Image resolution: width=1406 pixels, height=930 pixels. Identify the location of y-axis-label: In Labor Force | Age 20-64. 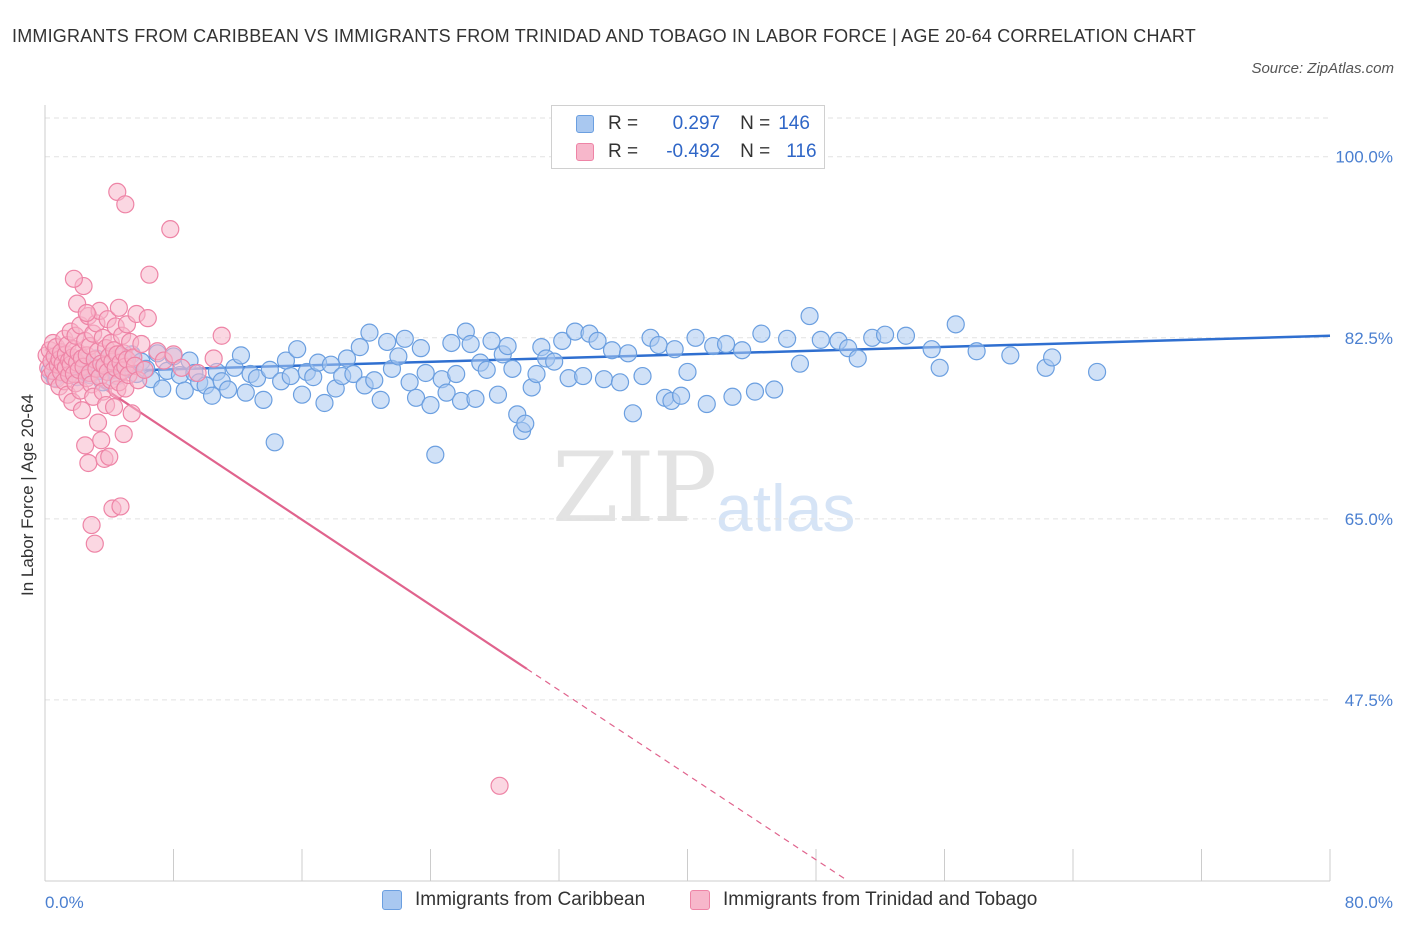
(27, 495).